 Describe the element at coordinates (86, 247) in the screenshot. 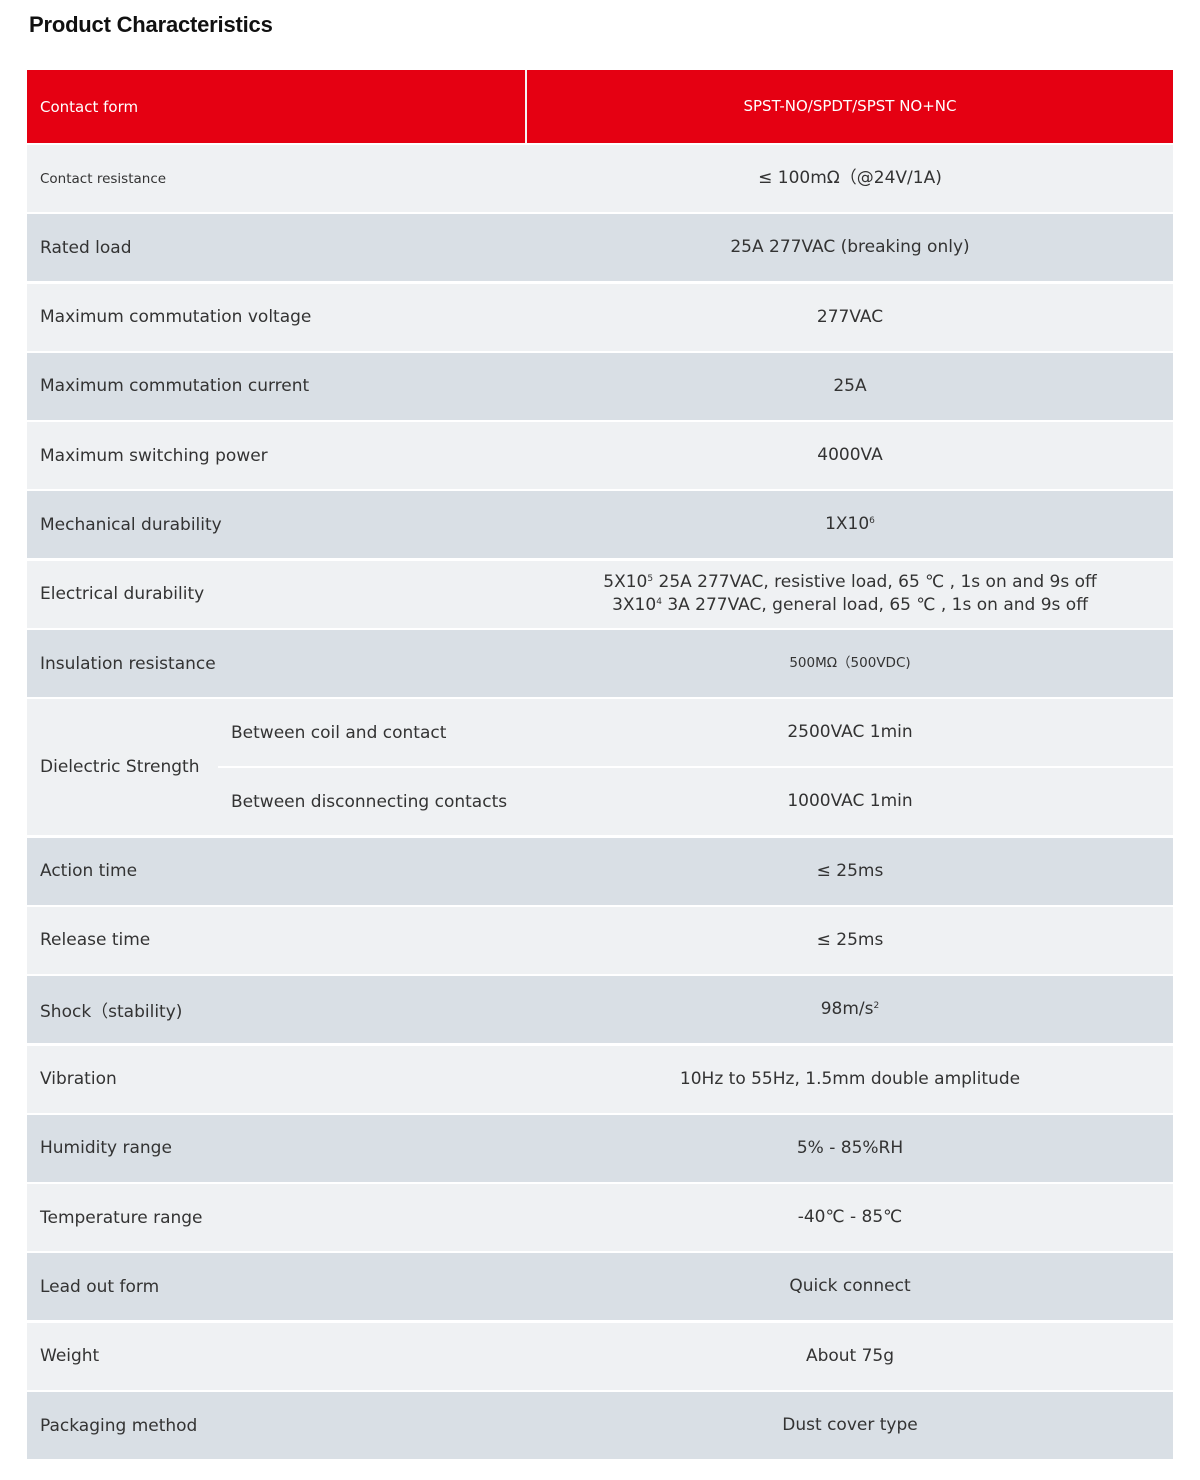

I see `row-label: Rated load` at that location.